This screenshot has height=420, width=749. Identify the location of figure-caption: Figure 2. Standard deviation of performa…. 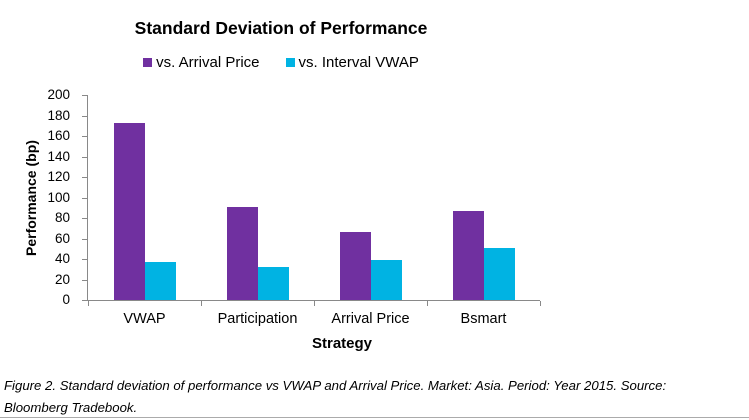
(376, 397).